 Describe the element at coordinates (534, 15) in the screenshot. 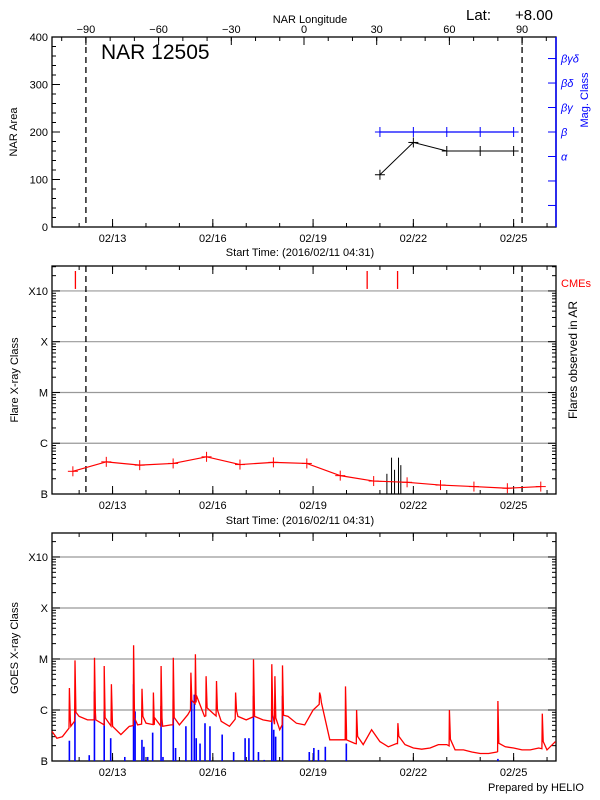

I see `latitude-value: +8.00` at that location.